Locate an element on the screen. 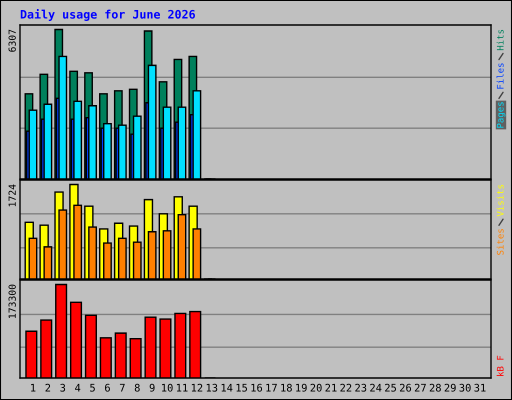  x-tick-label: 29 is located at coordinates (450, 388).